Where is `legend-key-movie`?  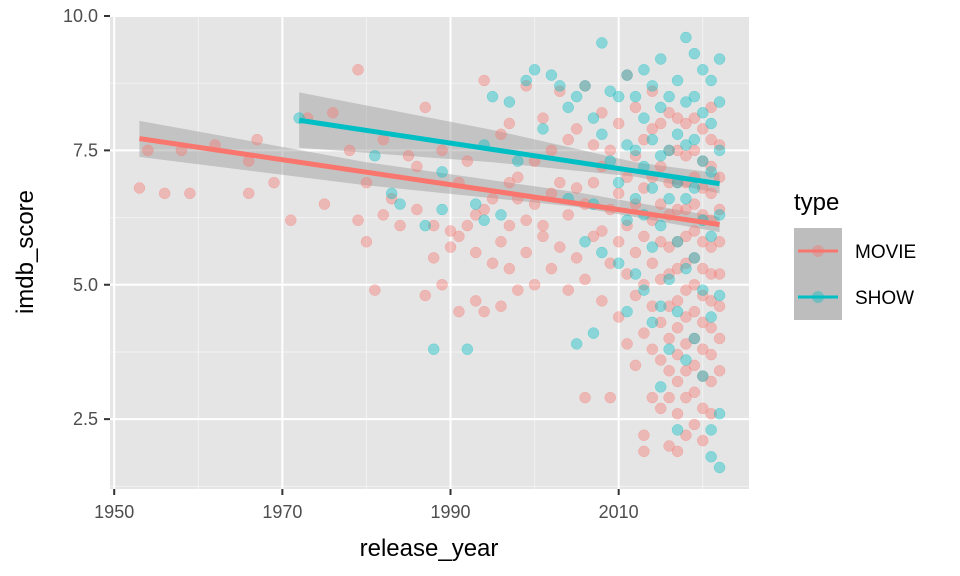
legend-key-movie is located at coordinates (818, 251).